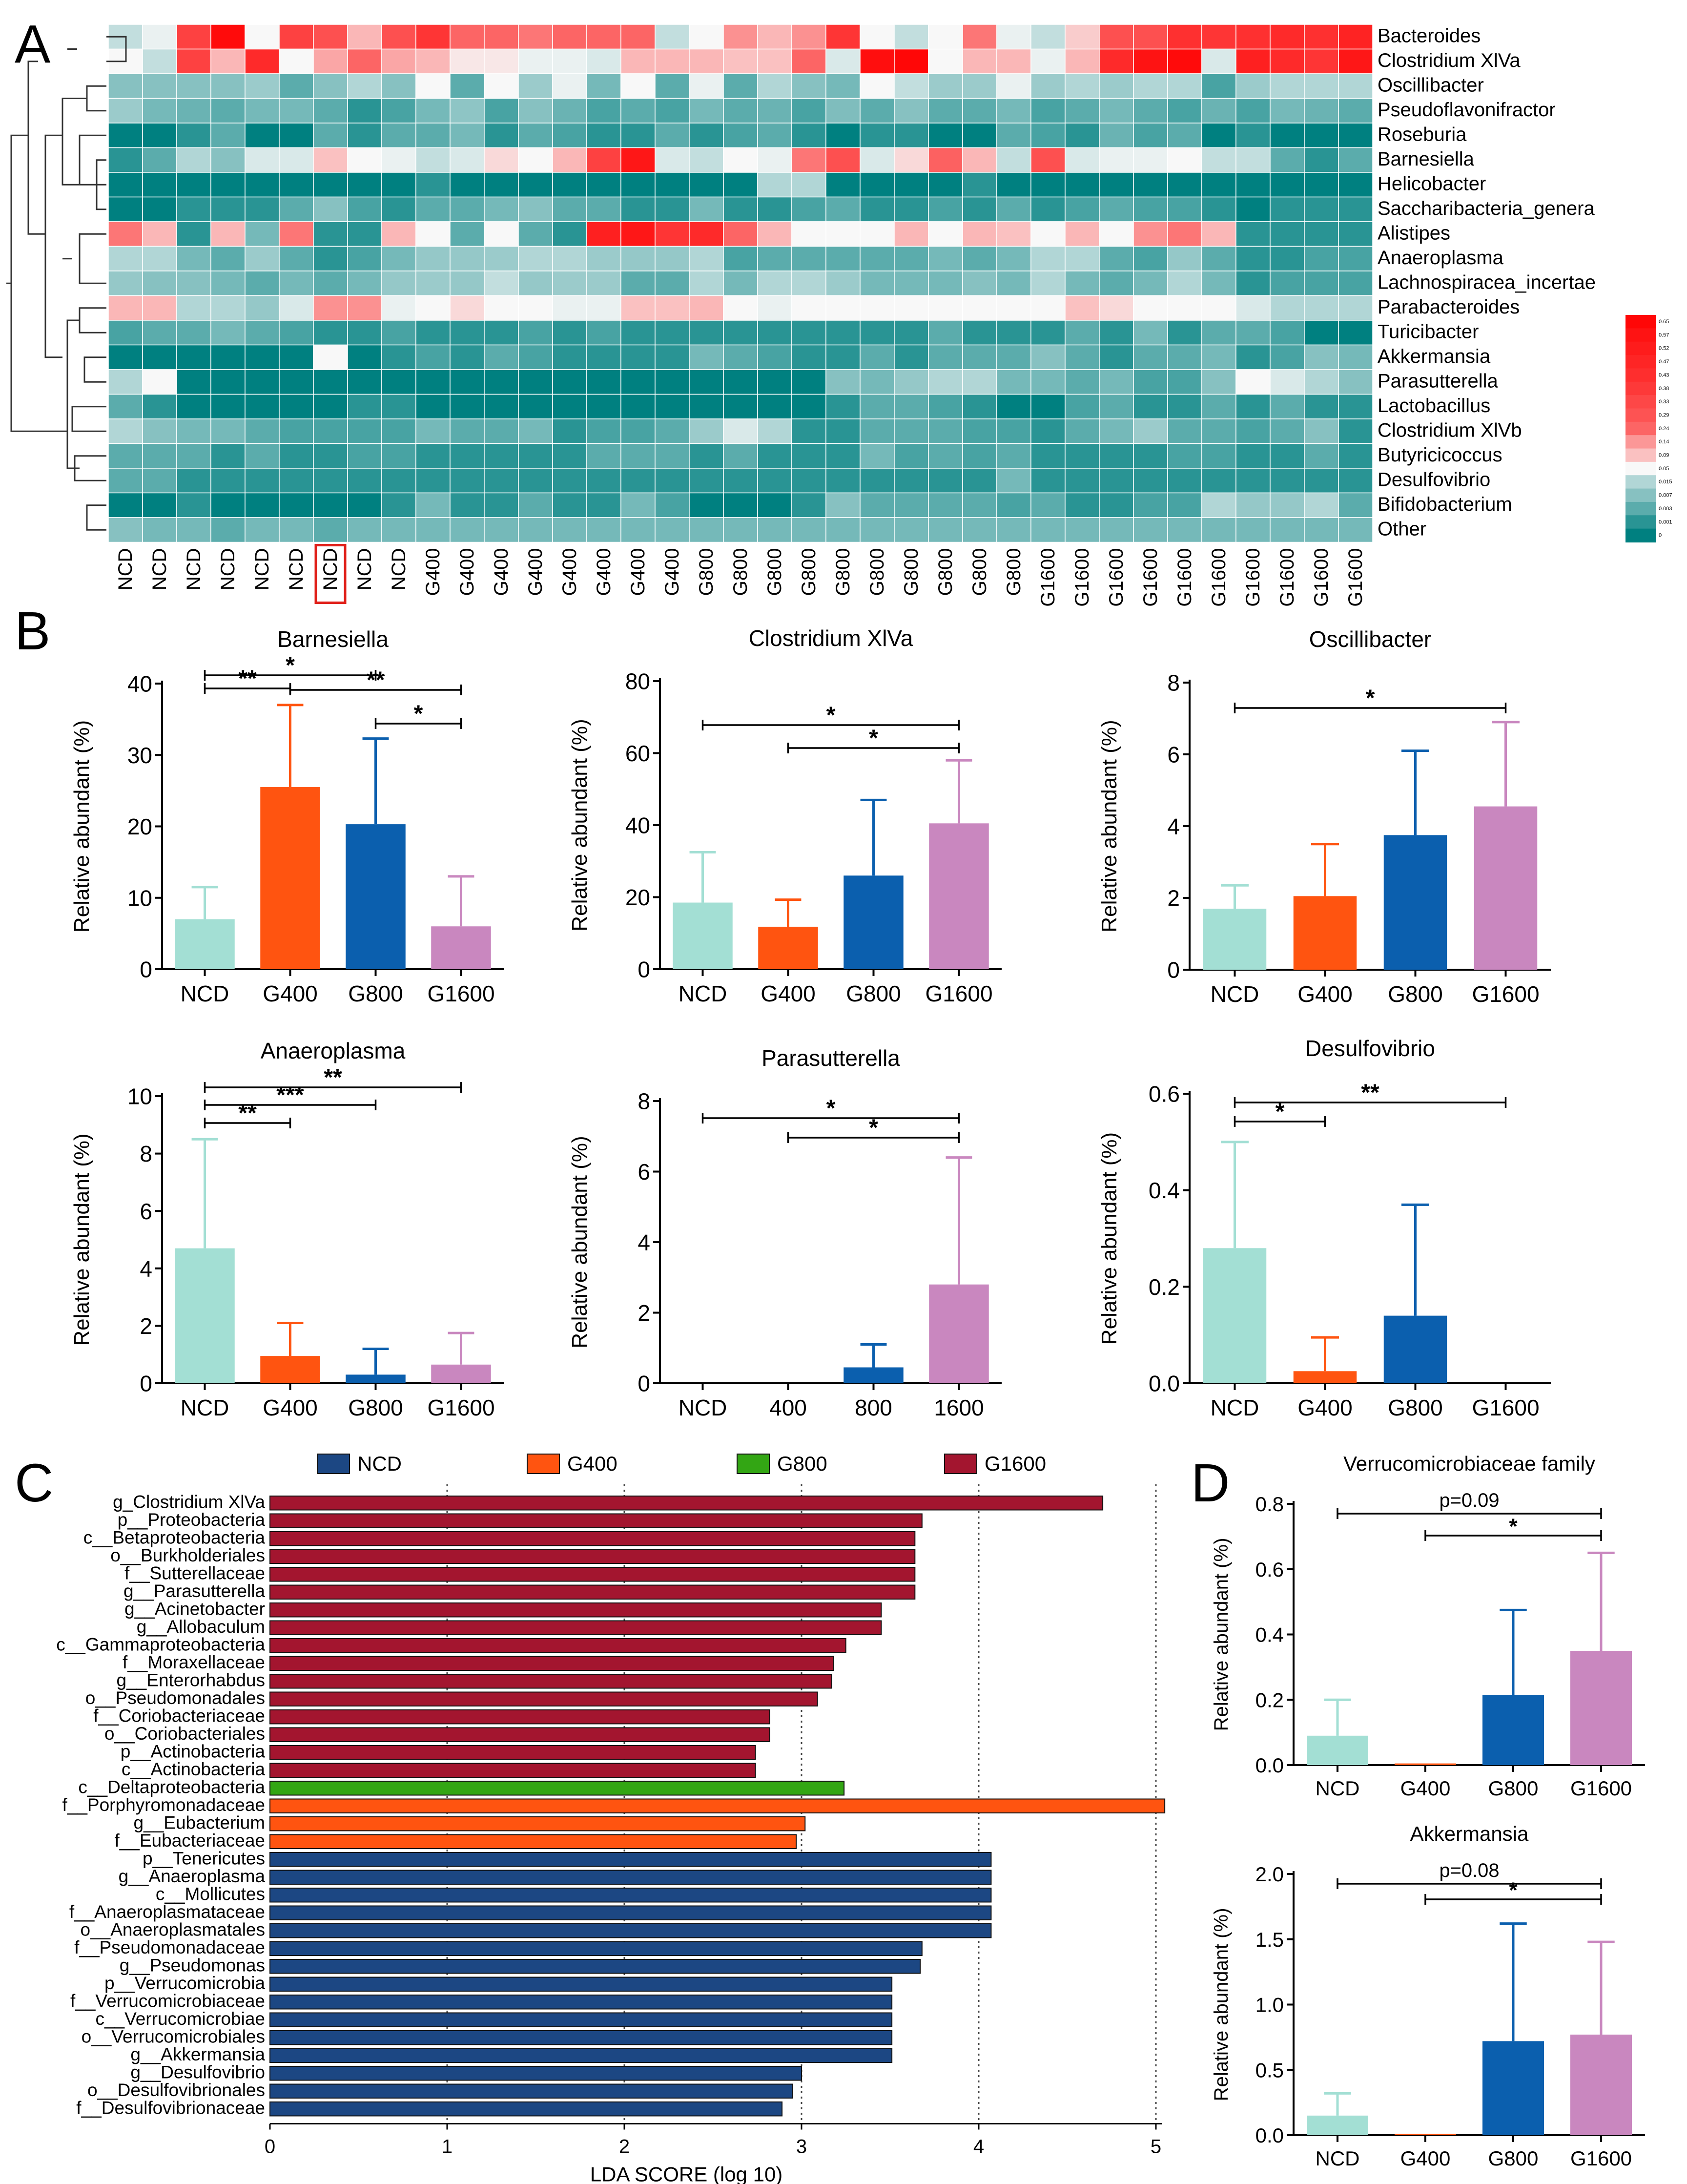 Image resolution: width=1687 pixels, height=2184 pixels. Describe the element at coordinates (146, 1326) in the screenshot. I see `y-tick-label: 2` at that location.